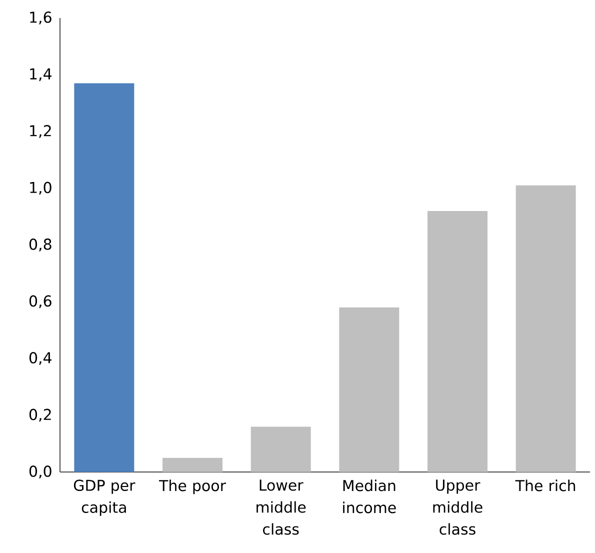  I want to click on x-tick-label: Lower middle class, so click(281, 507).